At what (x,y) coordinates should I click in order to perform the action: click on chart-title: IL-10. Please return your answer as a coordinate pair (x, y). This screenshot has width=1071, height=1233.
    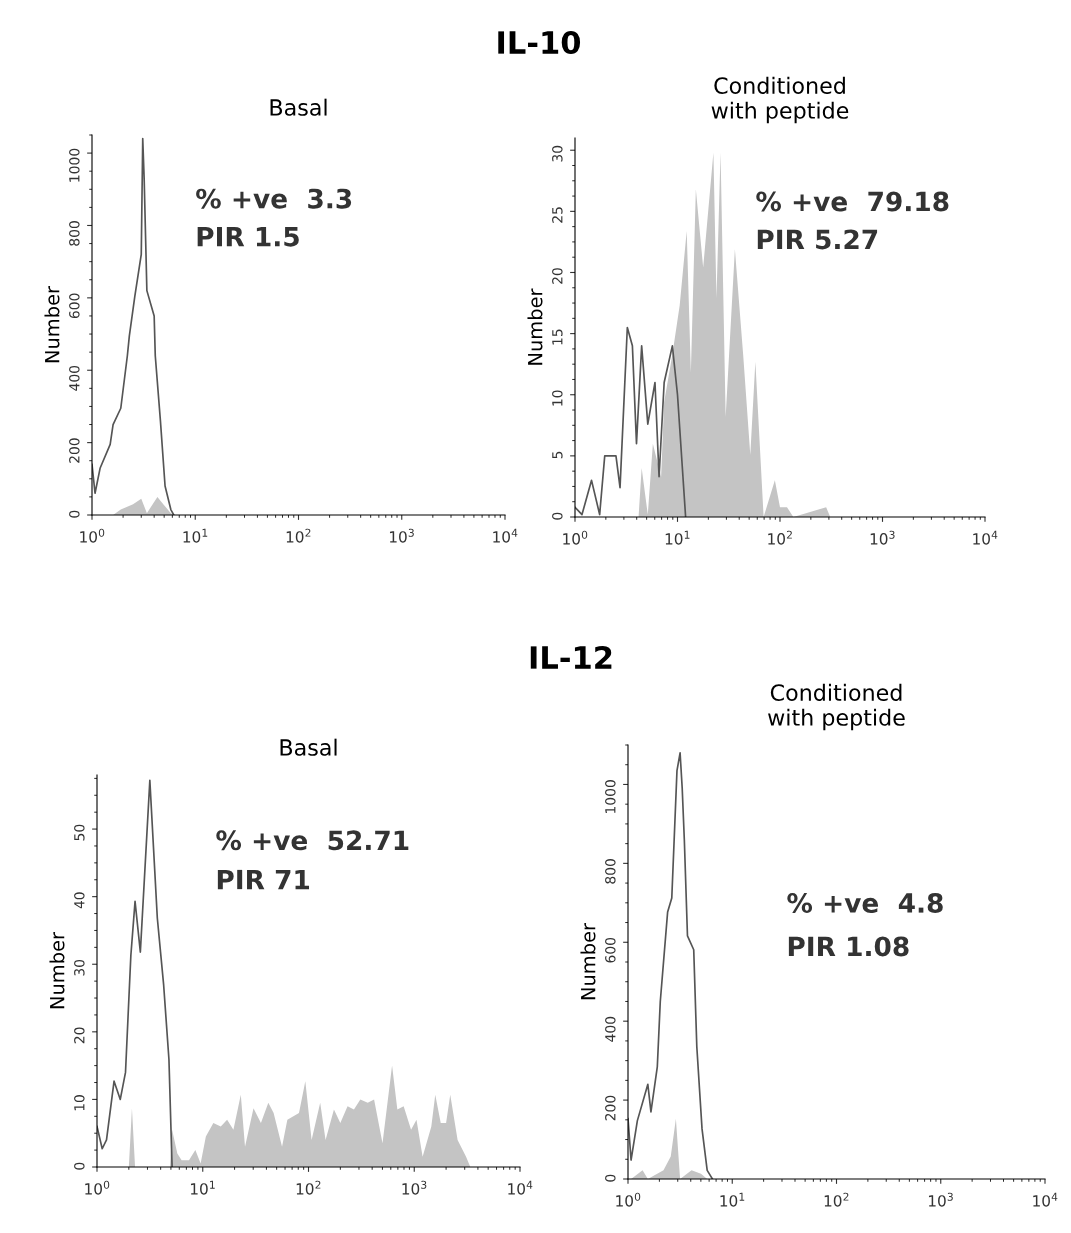
    Looking at the image, I should click on (539, 42).